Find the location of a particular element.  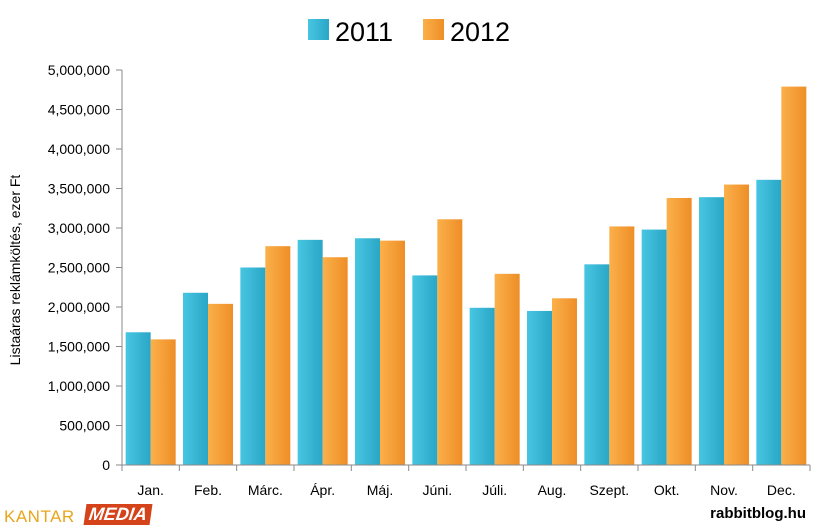

x-tick-label: Szept. is located at coordinates (609, 490).